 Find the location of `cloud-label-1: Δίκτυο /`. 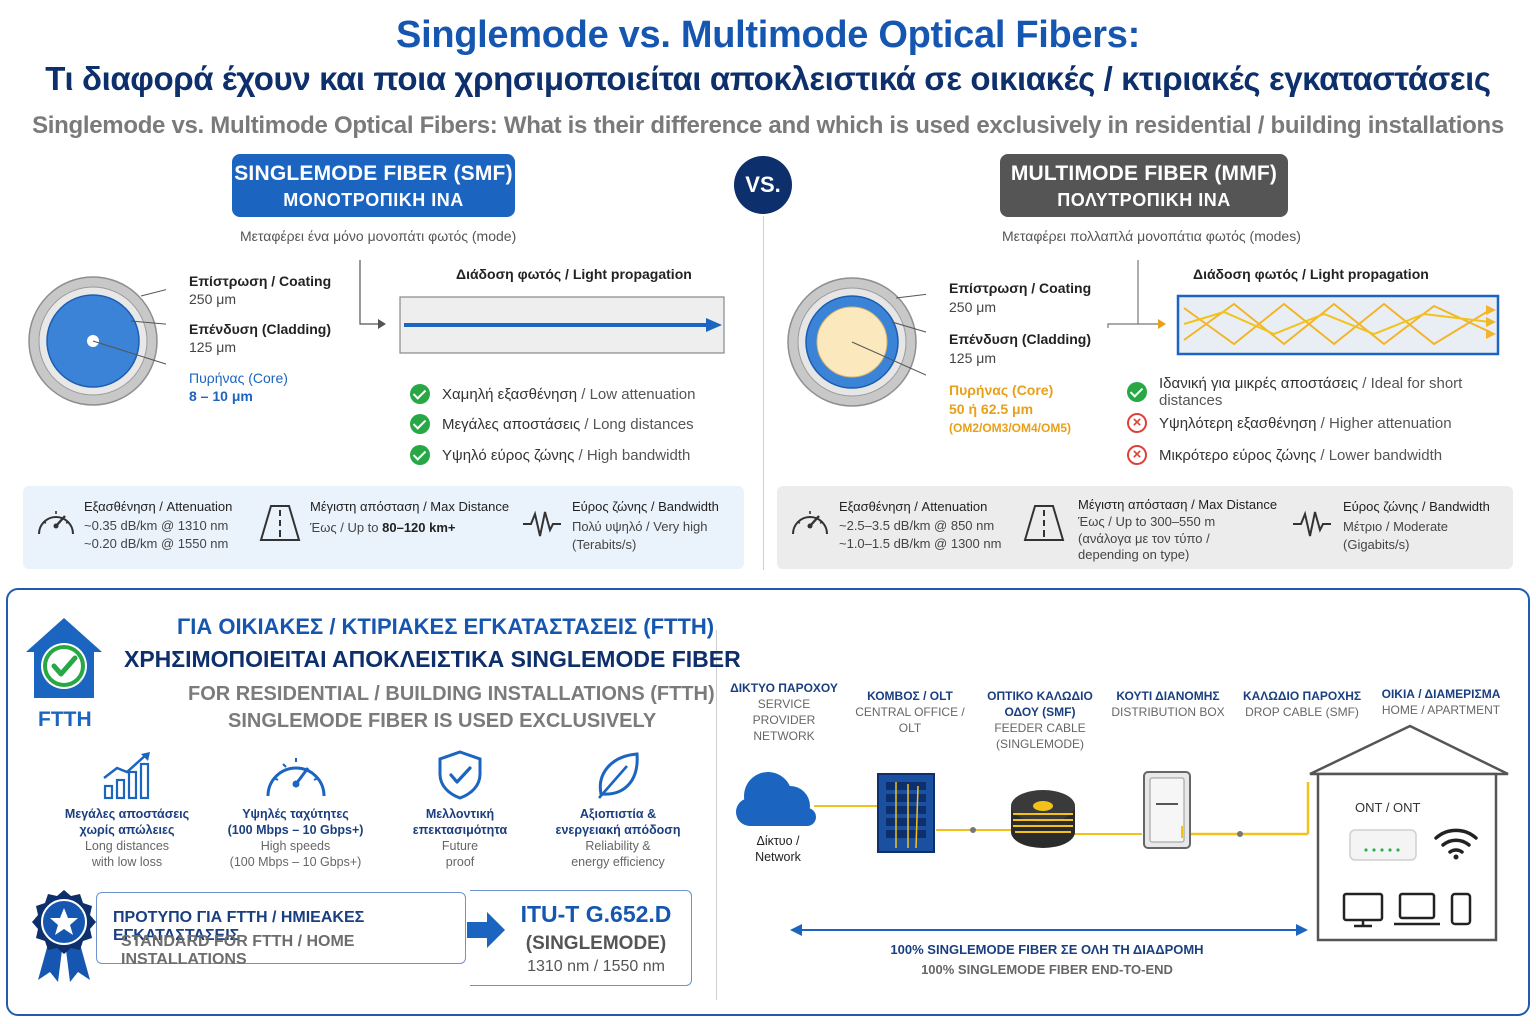

cloud-label-1: Δίκτυο / is located at coordinates (778, 841).